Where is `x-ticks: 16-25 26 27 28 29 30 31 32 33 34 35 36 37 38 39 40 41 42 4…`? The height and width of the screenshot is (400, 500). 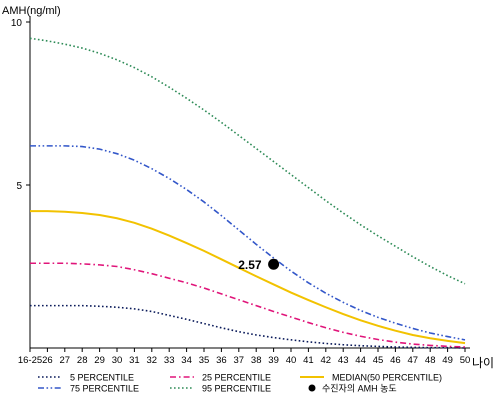
x-ticks: 16-25 26 27 28 29 30 31 32 33 34 35 36 37 38 39 40 41 42 4… is located at coordinates (244, 357).